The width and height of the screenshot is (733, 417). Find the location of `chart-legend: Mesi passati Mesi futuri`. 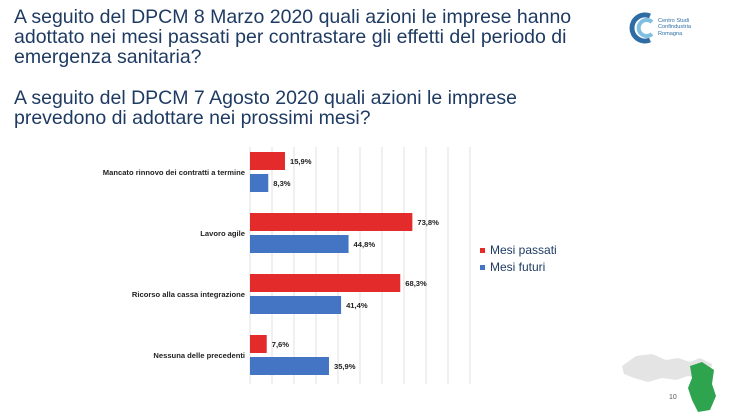

chart-legend: Mesi passati Mesi futuri is located at coordinates (518, 258).